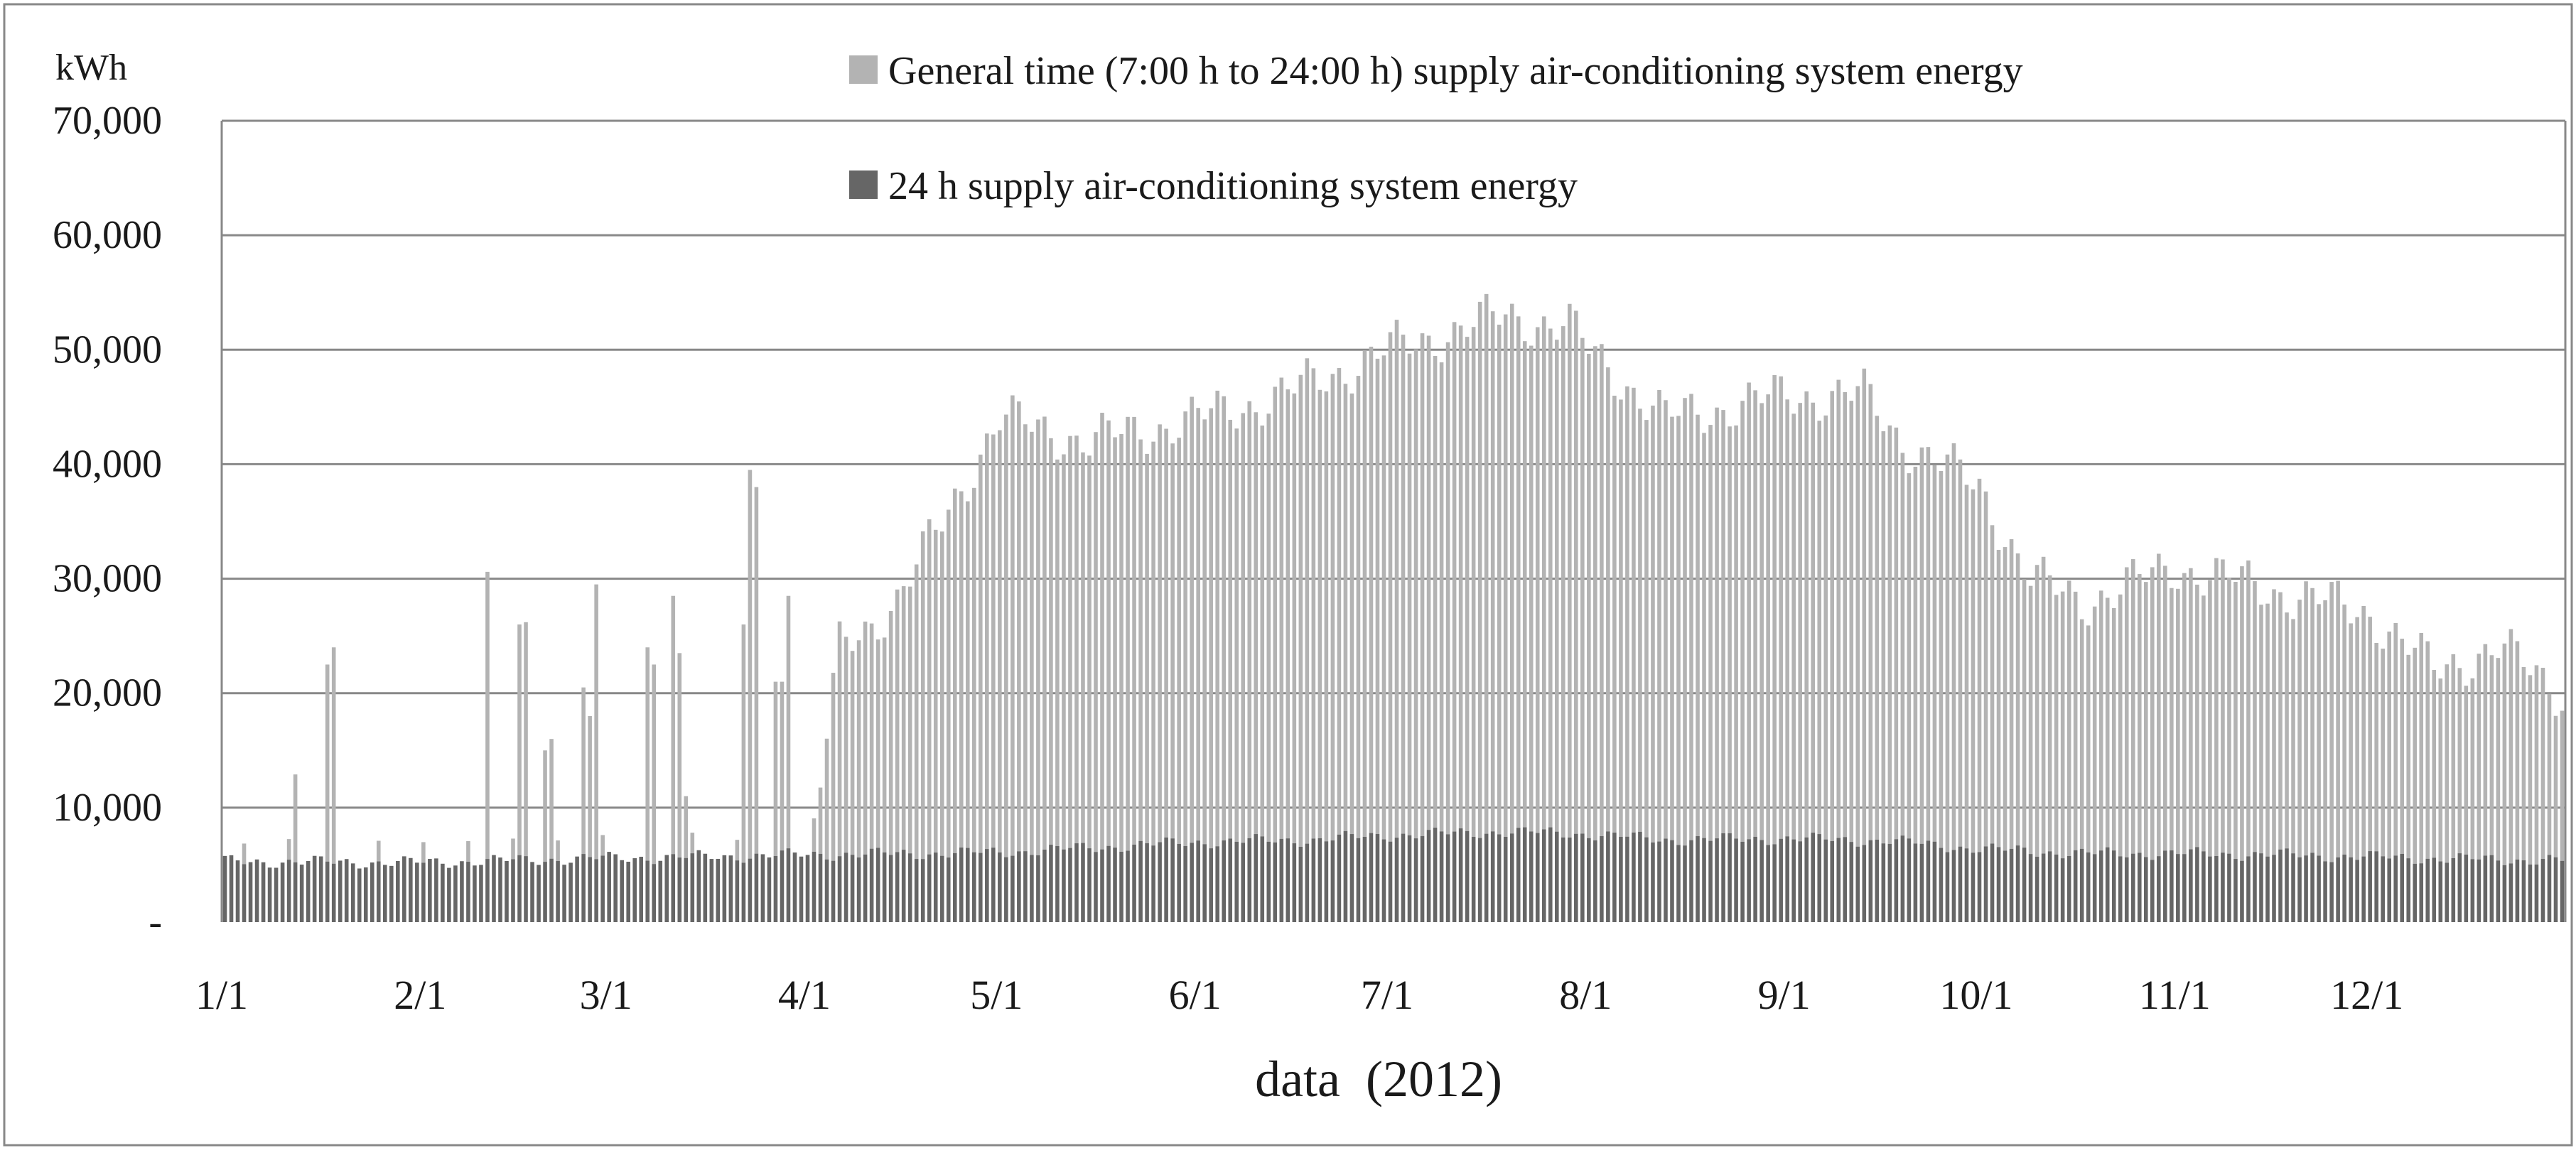  What do you see at coordinates (221, 995) in the screenshot?
I see `x-tick-label: 1/1` at bounding box center [221, 995].